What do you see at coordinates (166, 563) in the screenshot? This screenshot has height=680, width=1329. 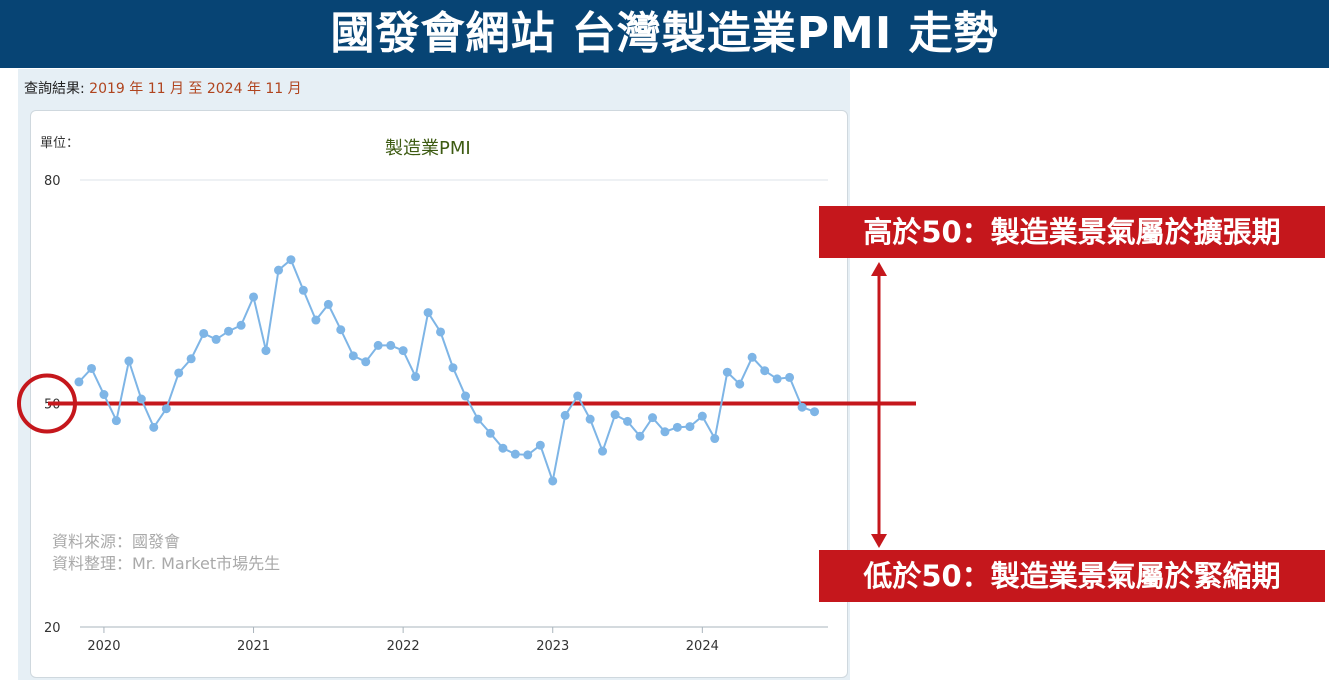 I see `source-line-2: 資料整理：Mr. Market市場先生` at bounding box center [166, 563].